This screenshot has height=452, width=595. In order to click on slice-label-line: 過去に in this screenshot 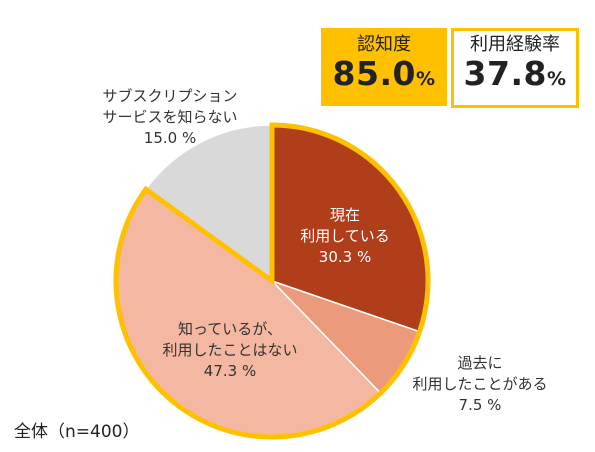, I will do `click(480, 363)`.